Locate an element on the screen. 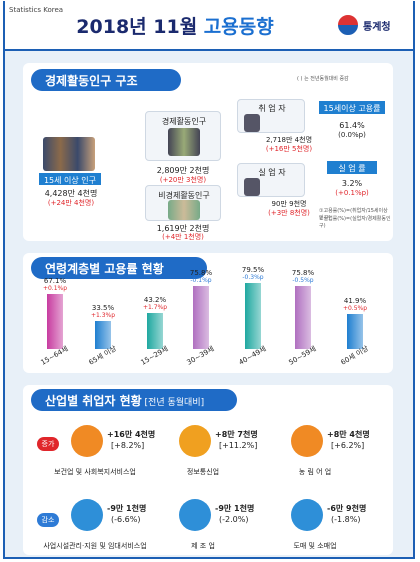 Image resolution: width=420 pixels, height=562 pixels. logo: 통계청 is located at coordinates (369, 25).